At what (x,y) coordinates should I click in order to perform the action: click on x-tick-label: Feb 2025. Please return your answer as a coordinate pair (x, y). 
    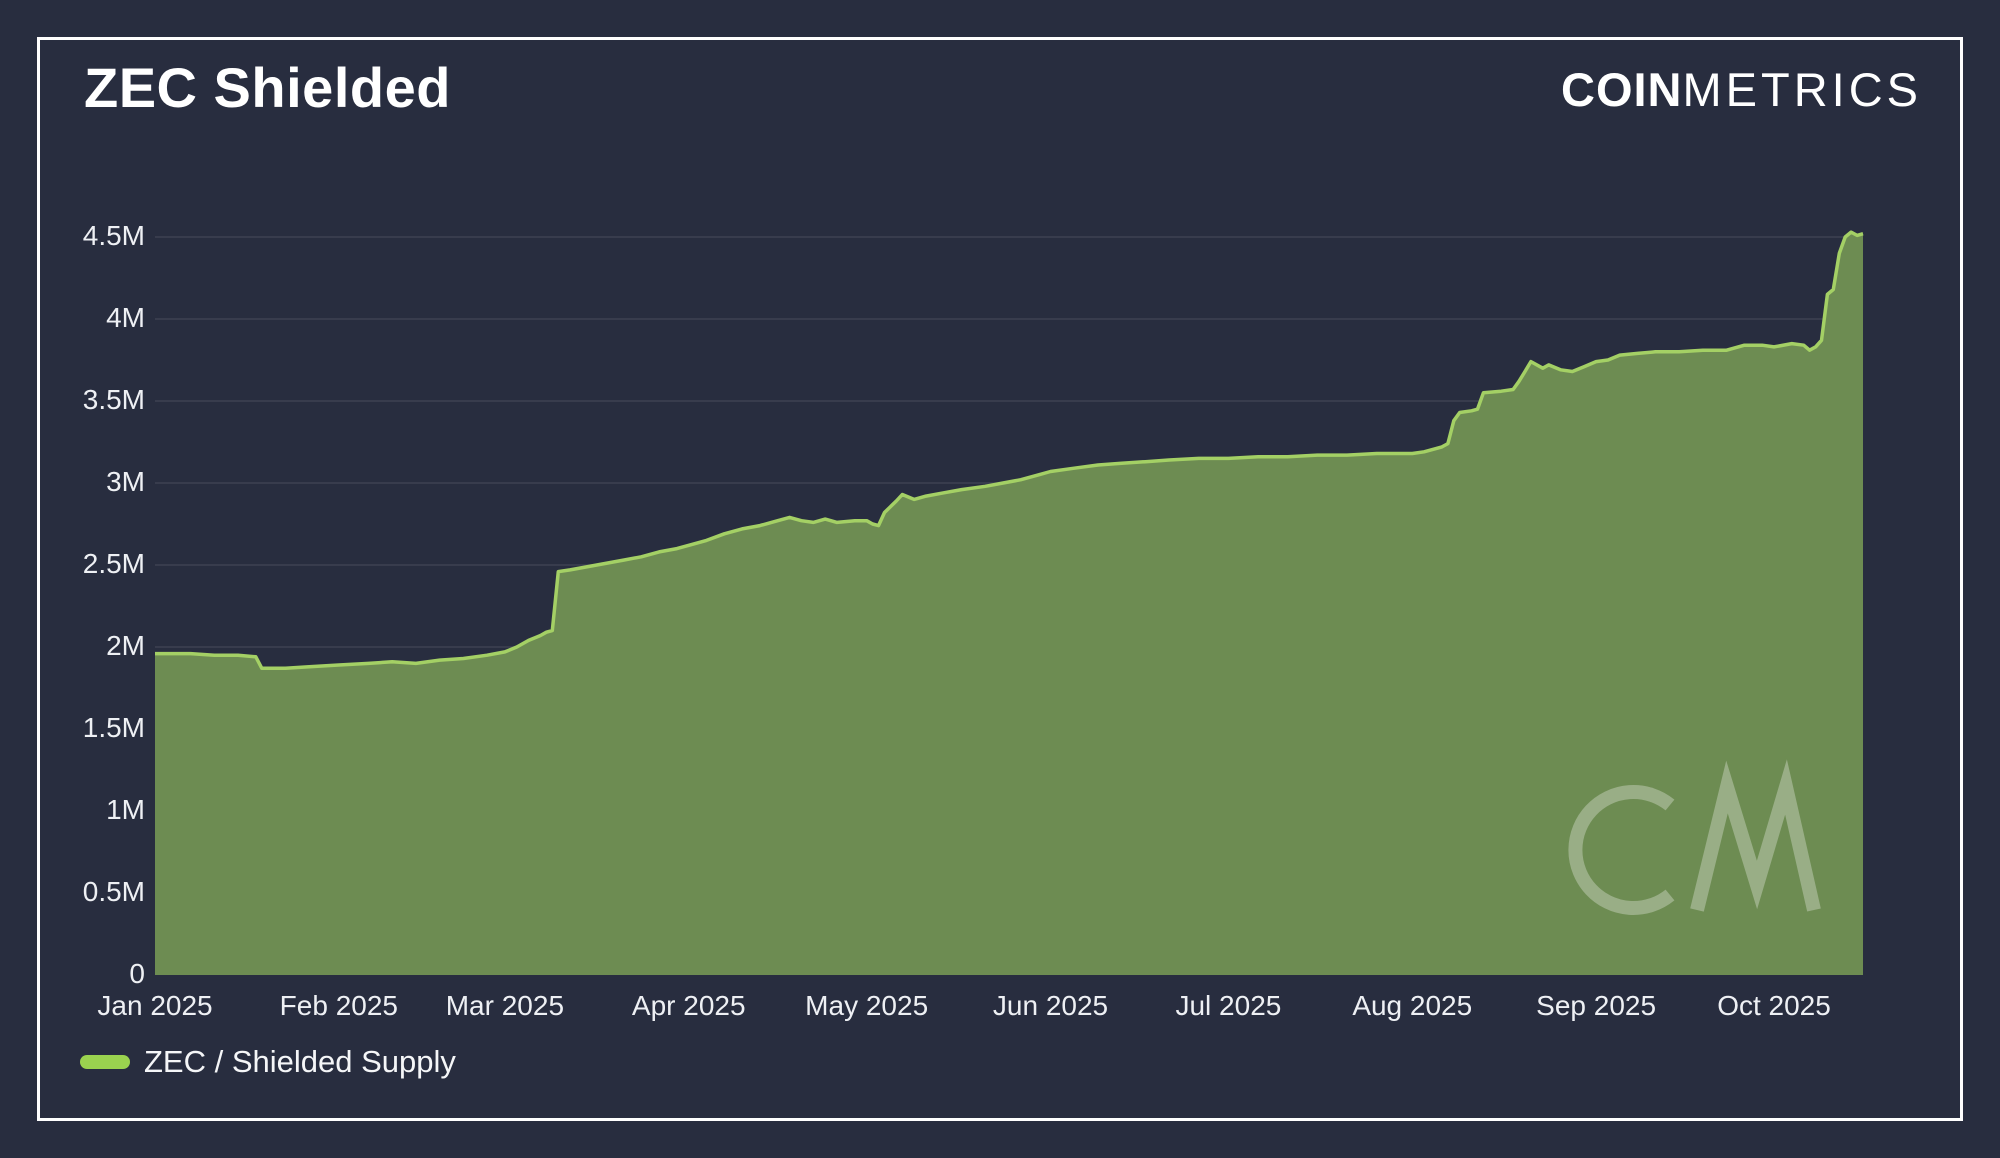
    Looking at the image, I should click on (338, 1005).